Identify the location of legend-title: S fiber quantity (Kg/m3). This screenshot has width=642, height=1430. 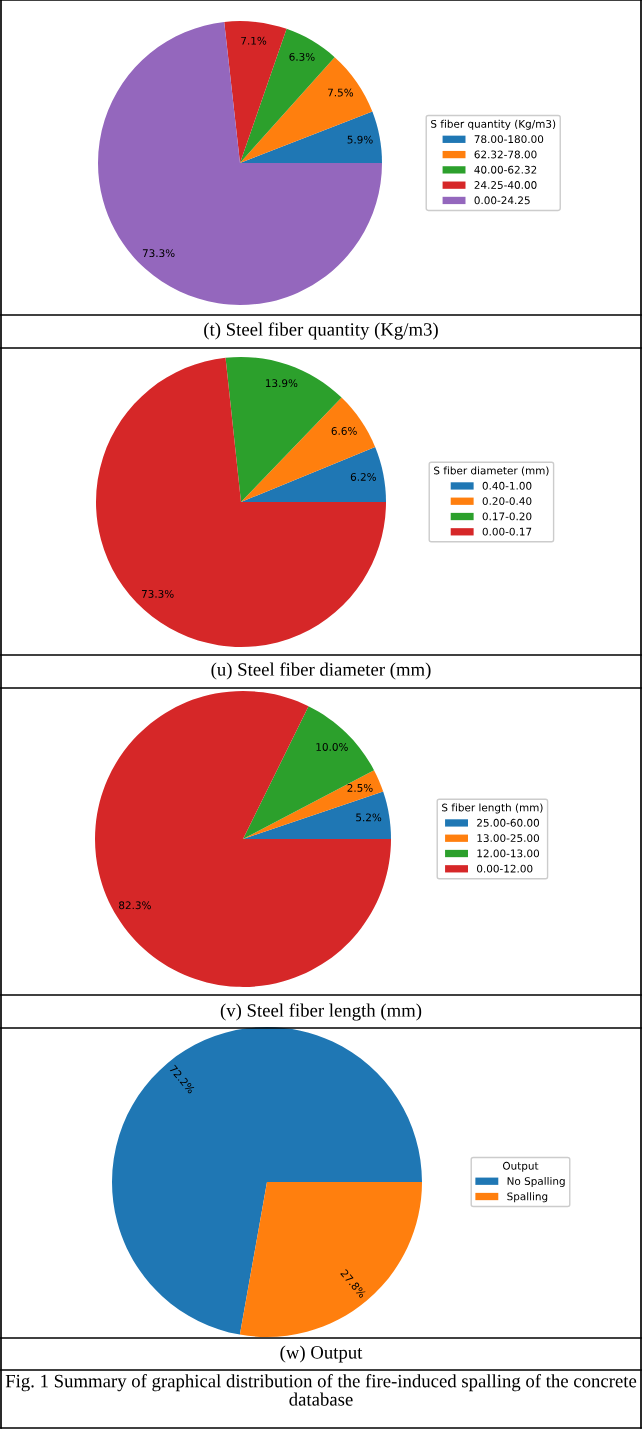
(493, 124).